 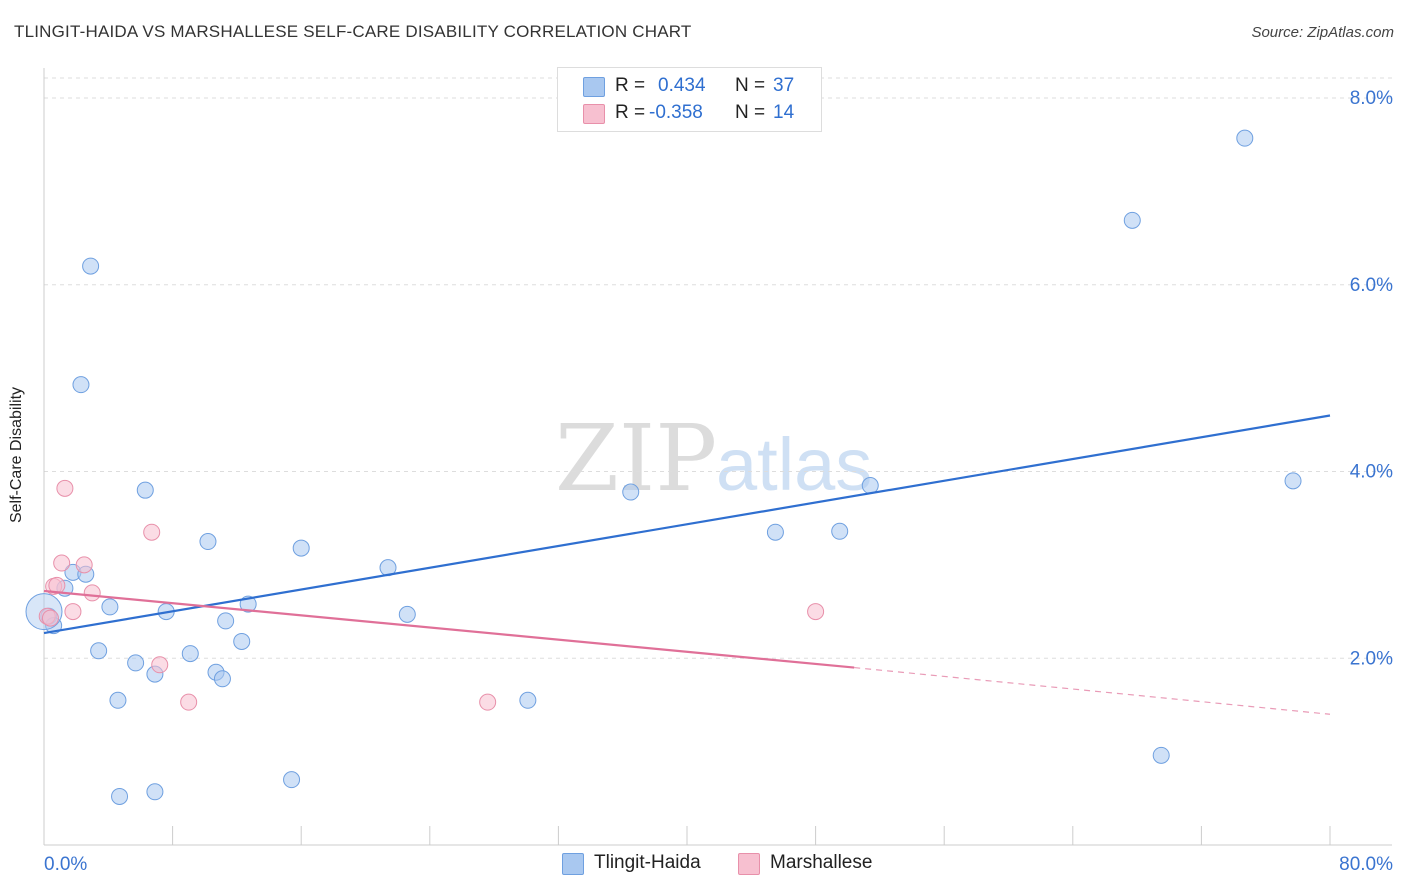 What do you see at coordinates (1371, 658) in the screenshot?
I see `y-tick-label: 2.0%` at bounding box center [1371, 658].